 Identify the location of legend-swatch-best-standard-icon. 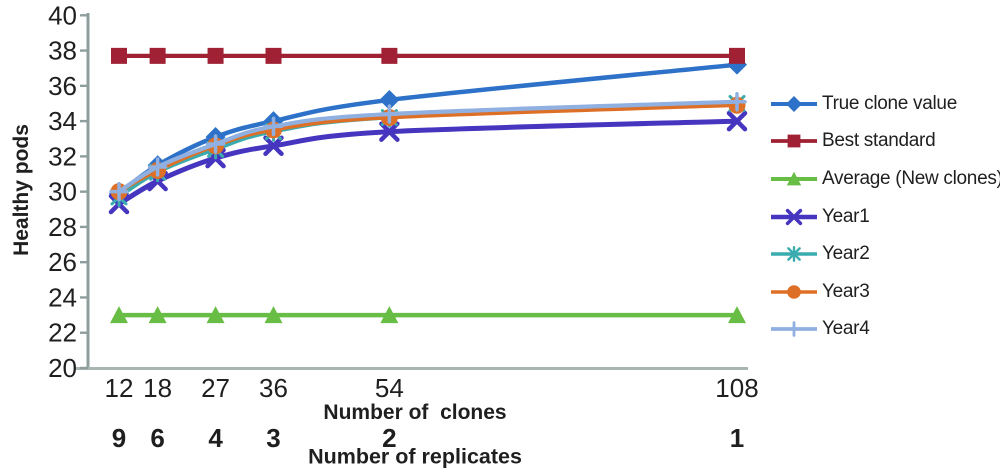
(794, 141).